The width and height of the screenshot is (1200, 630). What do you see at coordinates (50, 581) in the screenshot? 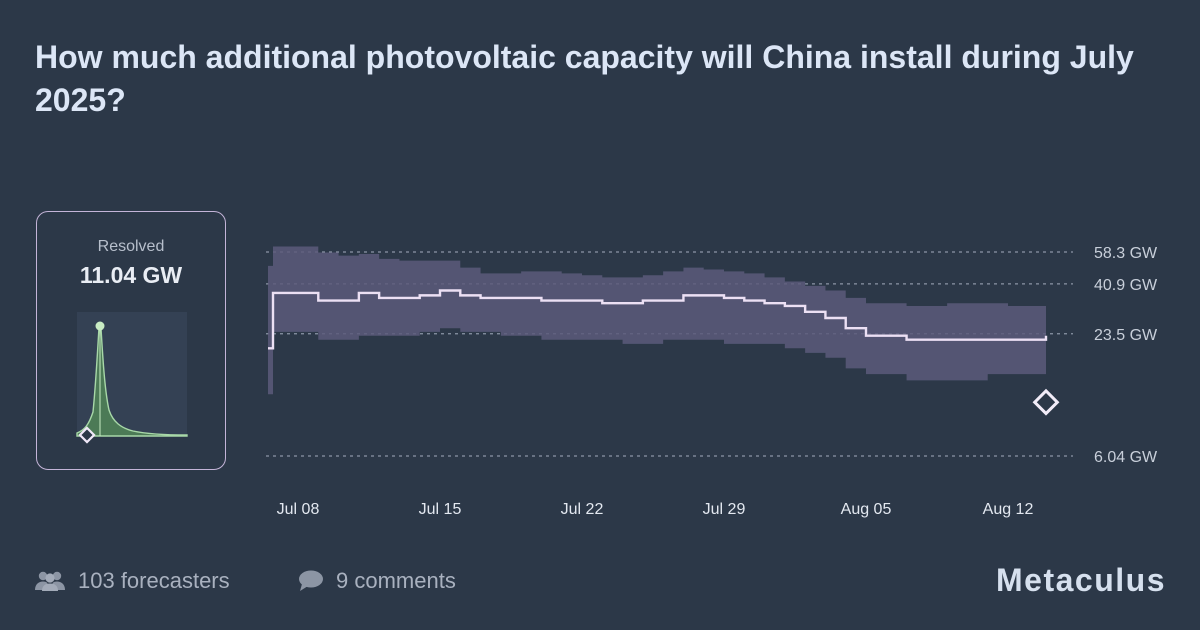
I see `users-icon` at bounding box center [50, 581].